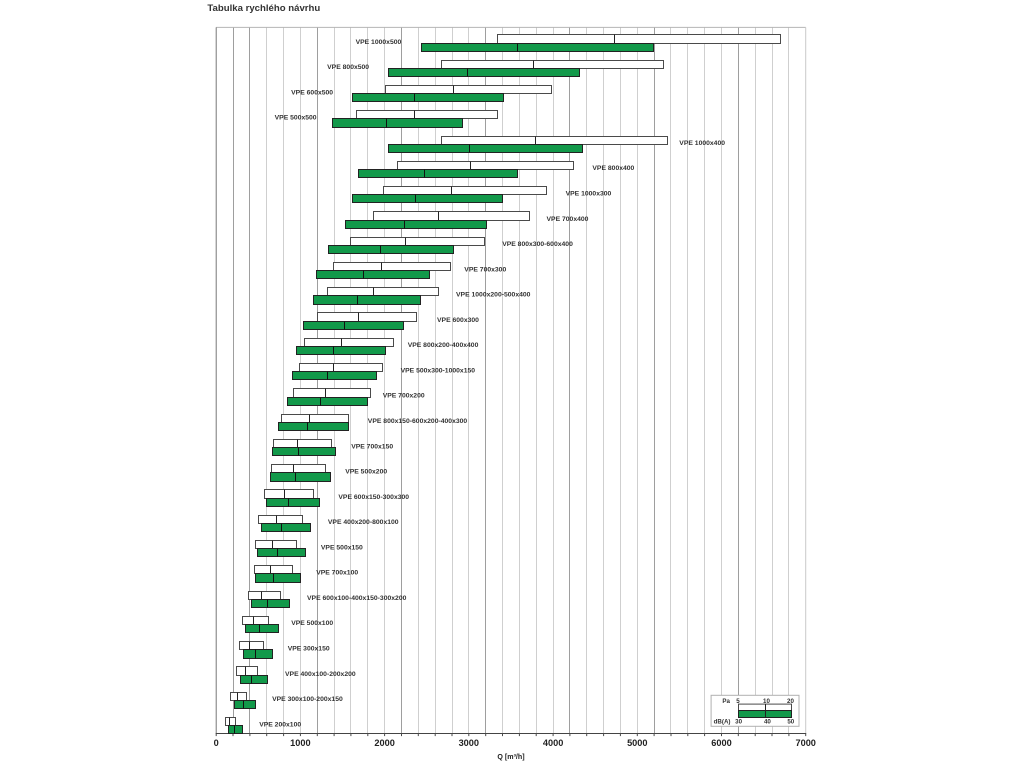 The image size is (1024, 768). Describe the element at coordinates (373, 497) in the screenshot. I see `svg-text: VPE 600x150-300x300` at that location.